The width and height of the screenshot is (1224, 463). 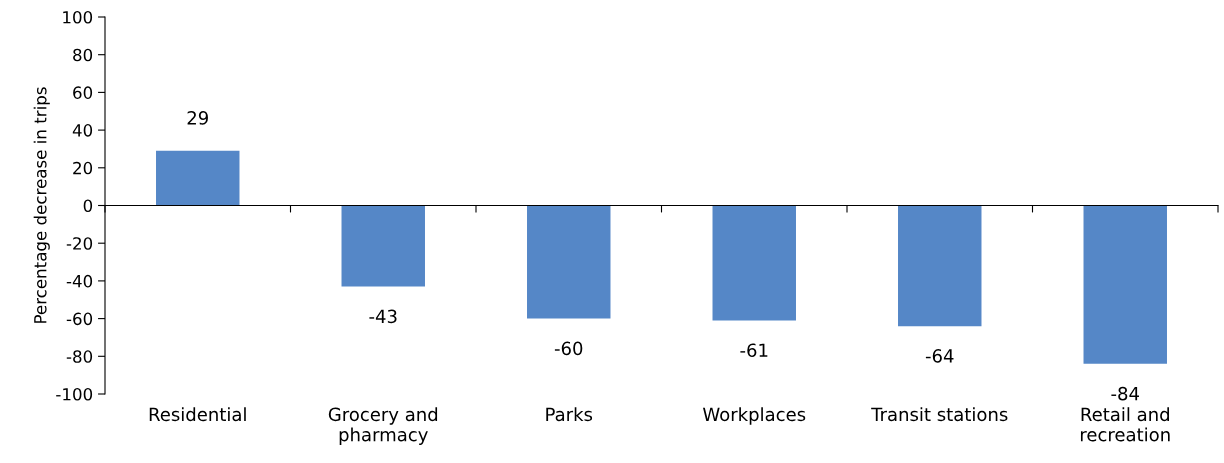 What do you see at coordinates (383, 426) in the screenshot?
I see `x-tick-label: Grocery and pharmacy` at bounding box center [383, 426].